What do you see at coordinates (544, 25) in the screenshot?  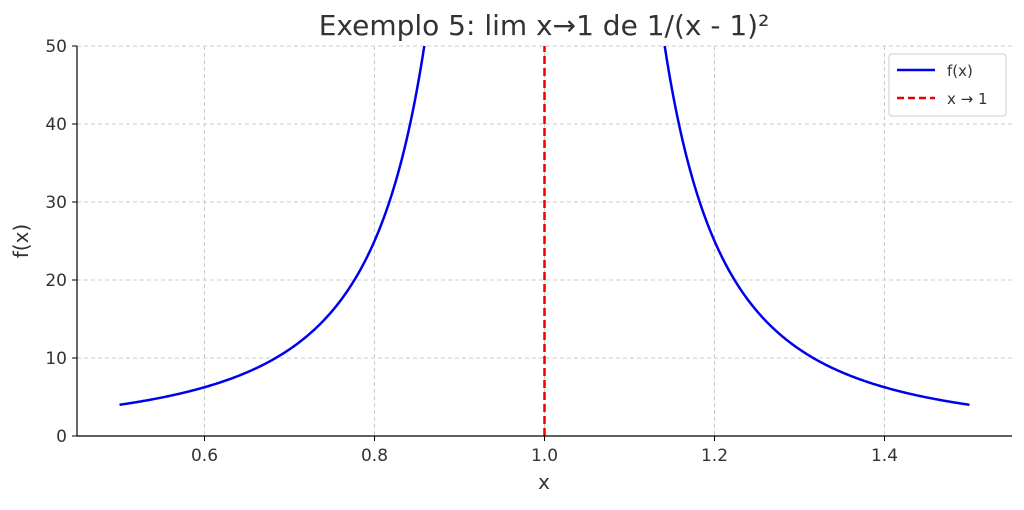 I see `chart-title: Exemplo 5: lim x→1 de 1/(x - 1)²` at bounding box center [544, 25].